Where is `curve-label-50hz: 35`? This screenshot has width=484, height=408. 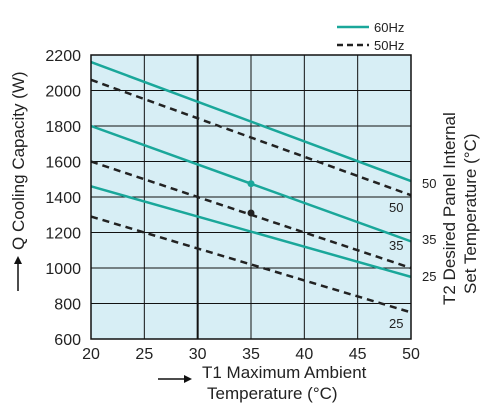
curve-label-50hz: 35 is located at coordinates (396, 245).